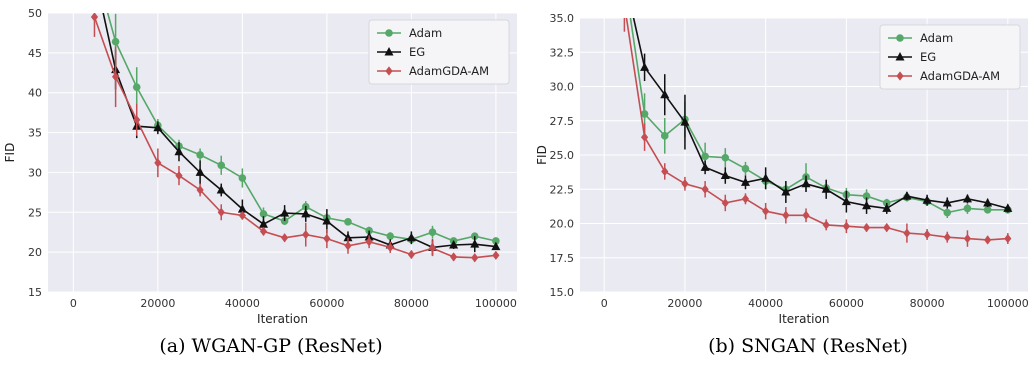  What do you see at coordinates (282, 319) in the screenshot?
I see `x-axis-label: Iteration` at bounding box center [282, 319].